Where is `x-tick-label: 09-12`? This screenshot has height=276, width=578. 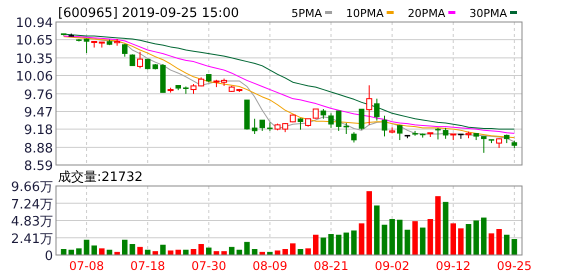
x-tick-label: 09-12 is located at coordinates (453, 266).